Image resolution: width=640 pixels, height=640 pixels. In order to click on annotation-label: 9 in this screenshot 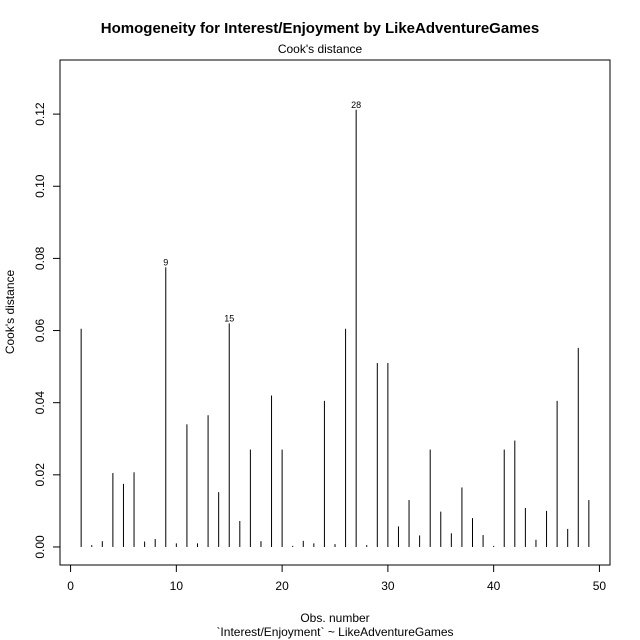, I will do `click(165, 262)`.